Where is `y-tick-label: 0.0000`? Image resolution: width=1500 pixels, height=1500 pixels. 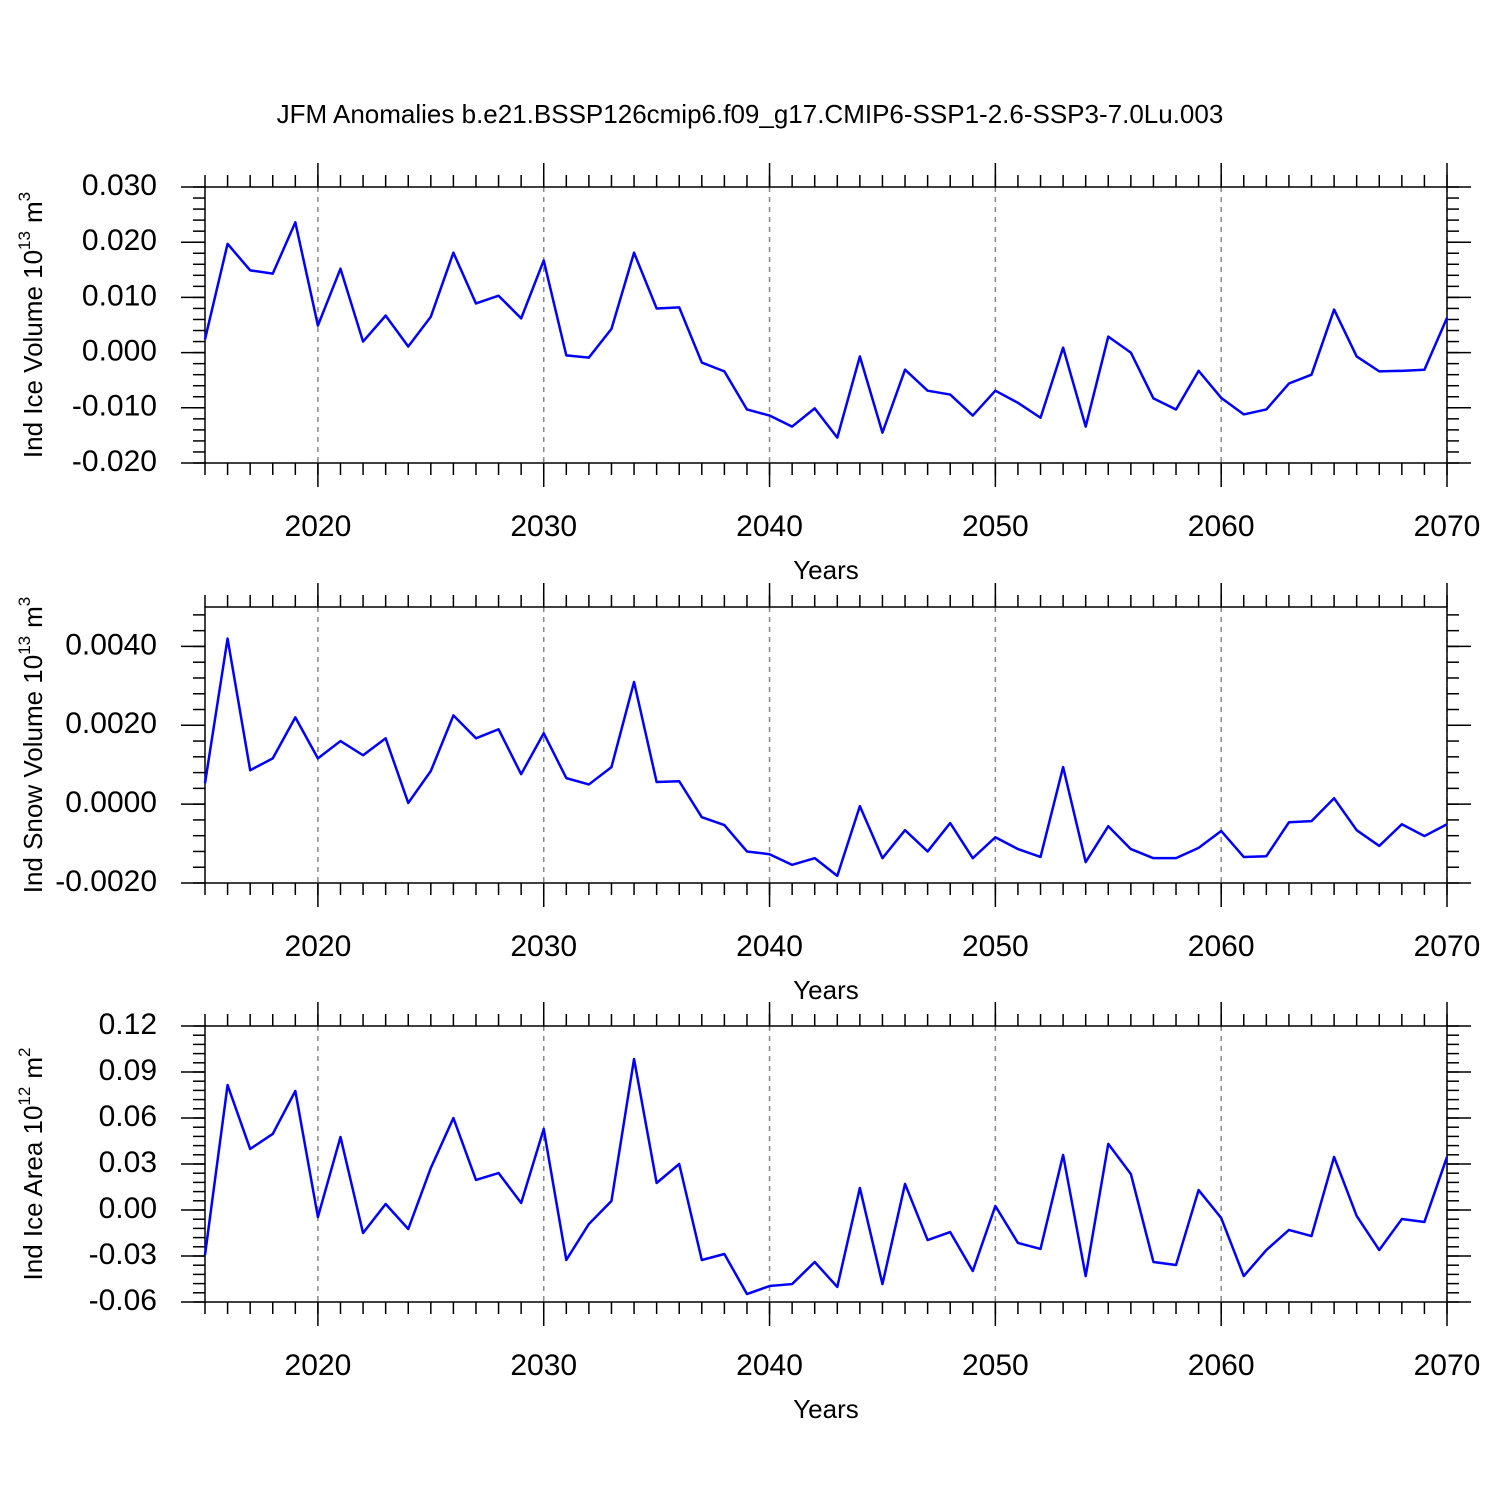
y-tick-label: 0.0000 is located at coordinates (111, 802).